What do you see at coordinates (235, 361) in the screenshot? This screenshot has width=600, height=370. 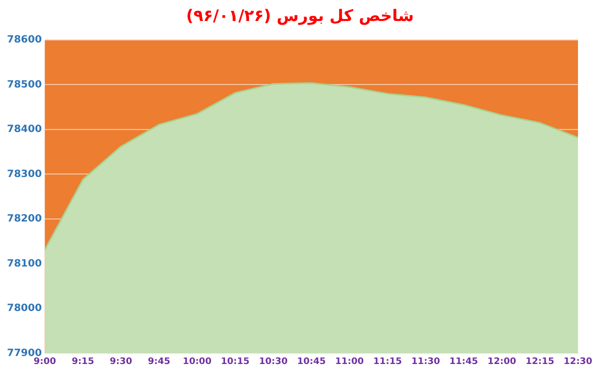 I see `x-tick-label: 10:15` at bounding box center [235, 361].